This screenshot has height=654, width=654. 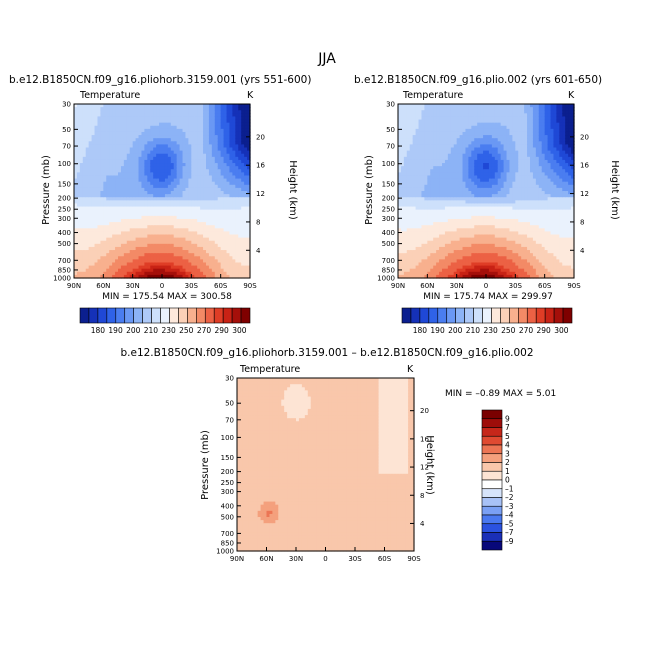 What do you see at coordinates (571, 95) in the screenshot?
I see `panel-2-units-label: K` at bounding box center [571, 95].